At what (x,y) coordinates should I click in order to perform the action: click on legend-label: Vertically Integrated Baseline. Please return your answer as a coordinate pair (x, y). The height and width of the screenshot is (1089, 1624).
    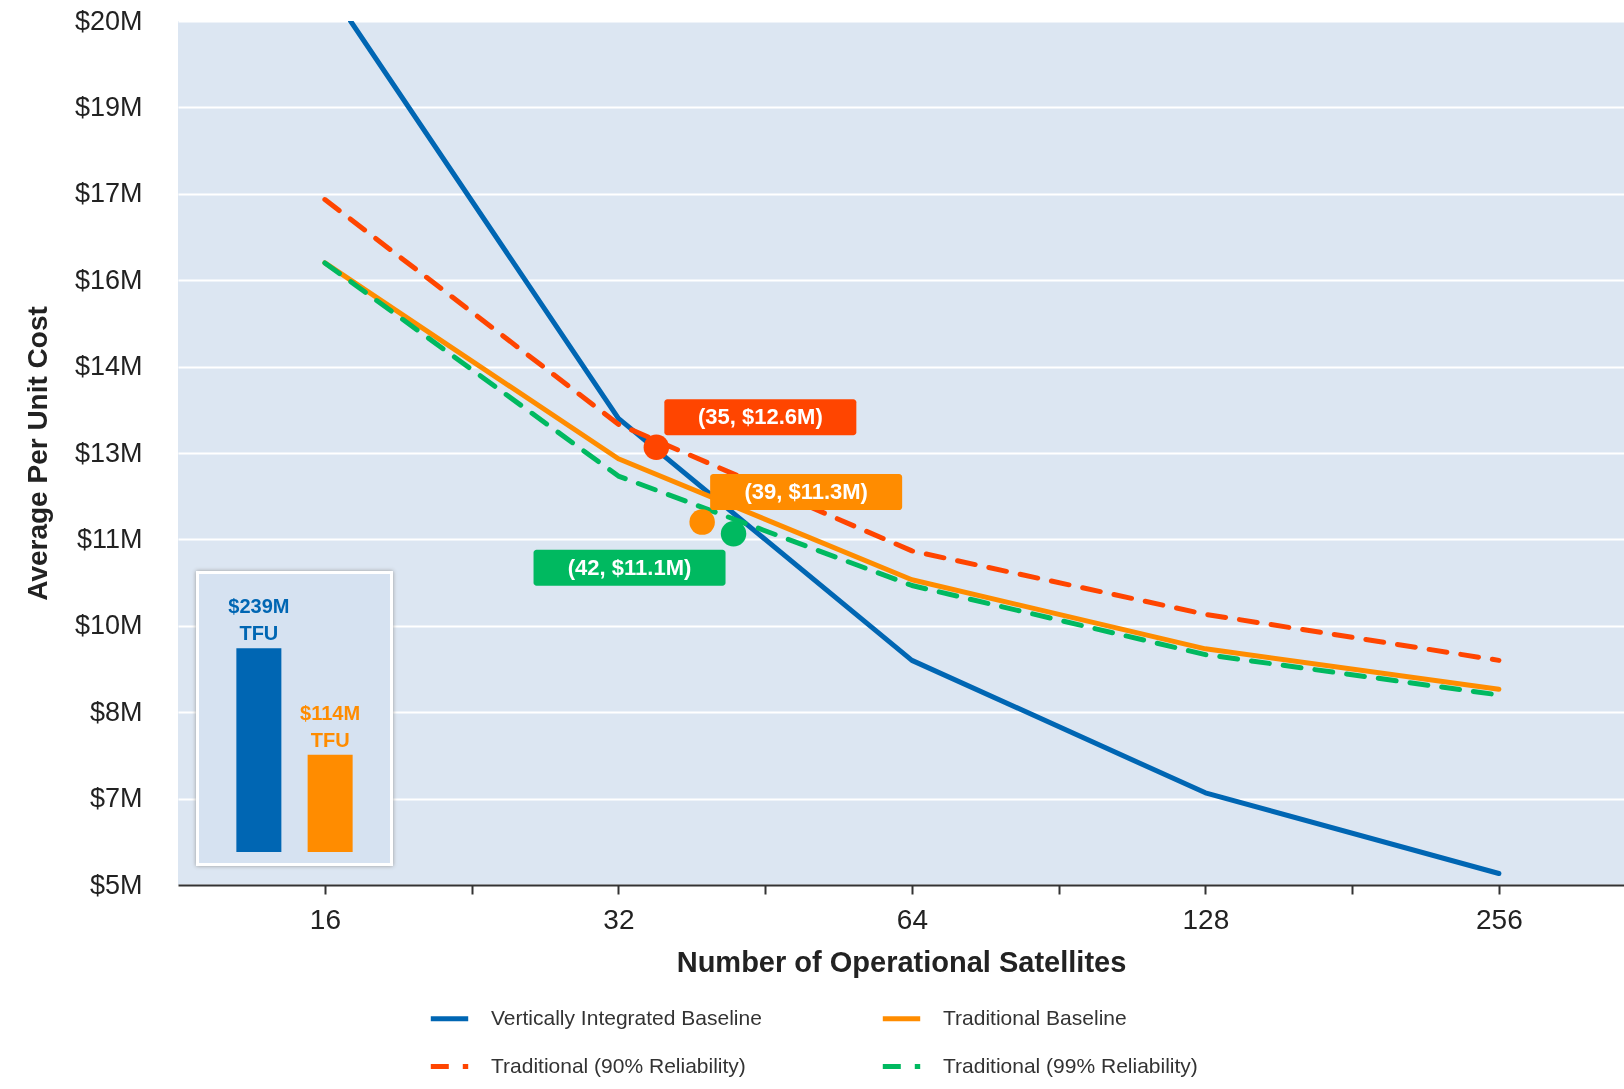
    Looking at the image, I should click on (626, 1017).